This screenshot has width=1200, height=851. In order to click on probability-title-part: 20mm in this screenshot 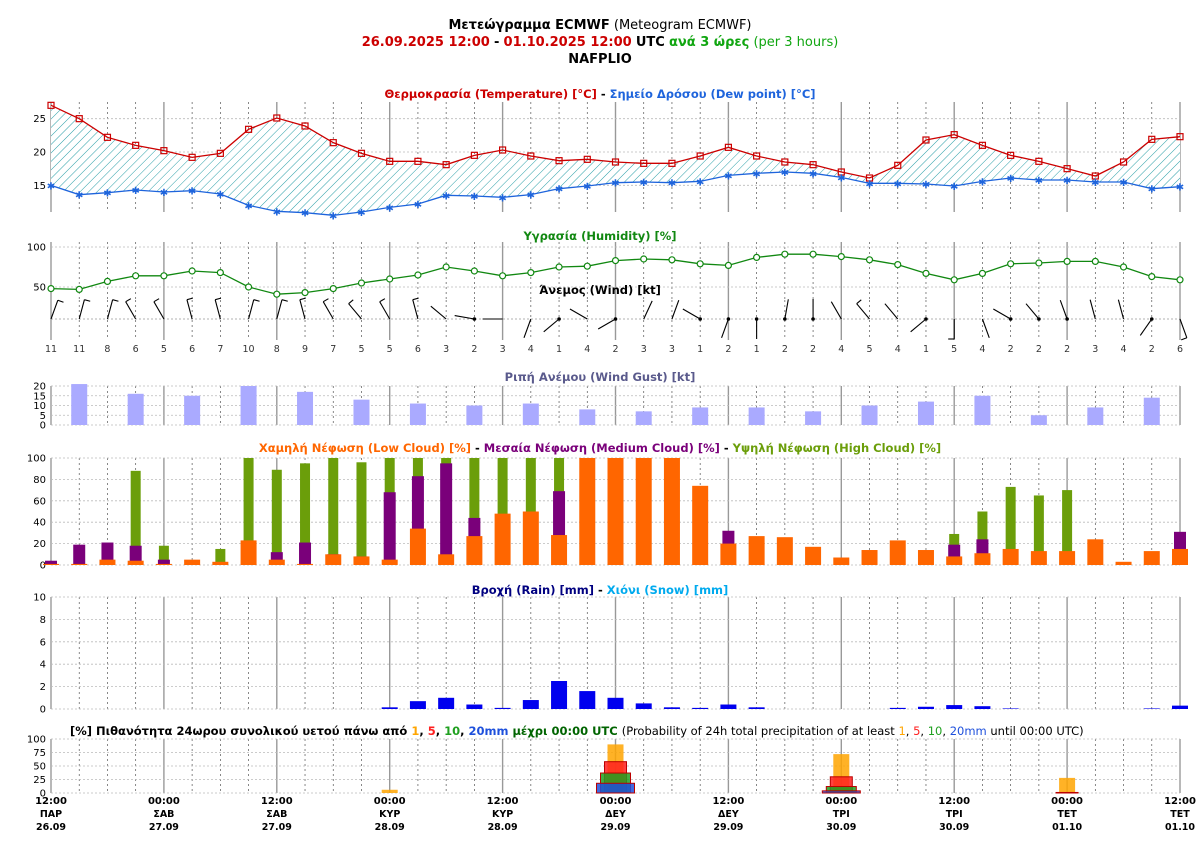, I will do `click(968, 731)`.